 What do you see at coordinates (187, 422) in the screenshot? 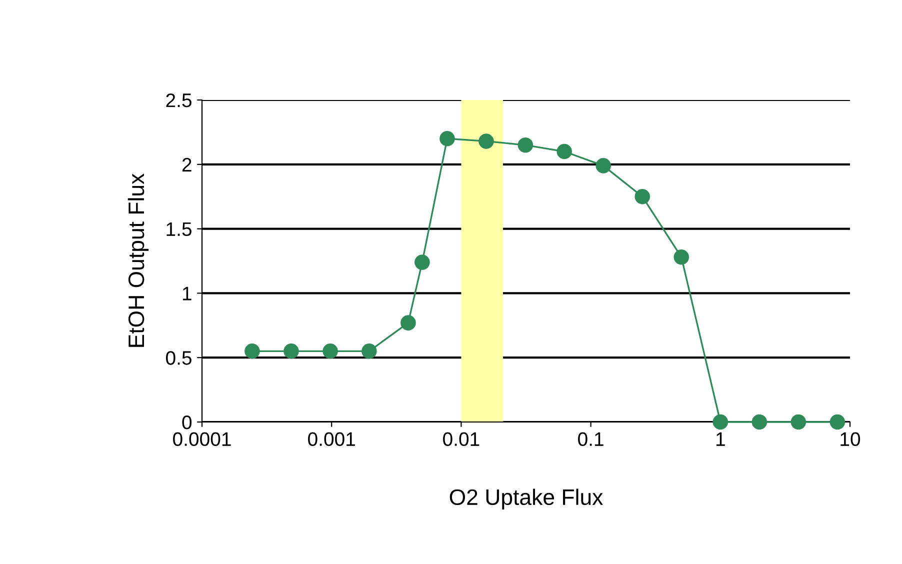
I see `y-tick-label: 0` at bounding box center [187, 422].